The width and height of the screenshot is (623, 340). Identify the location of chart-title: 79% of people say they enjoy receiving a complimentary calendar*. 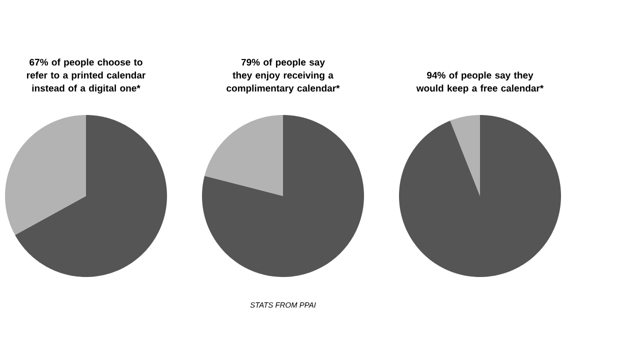
(283, 76).